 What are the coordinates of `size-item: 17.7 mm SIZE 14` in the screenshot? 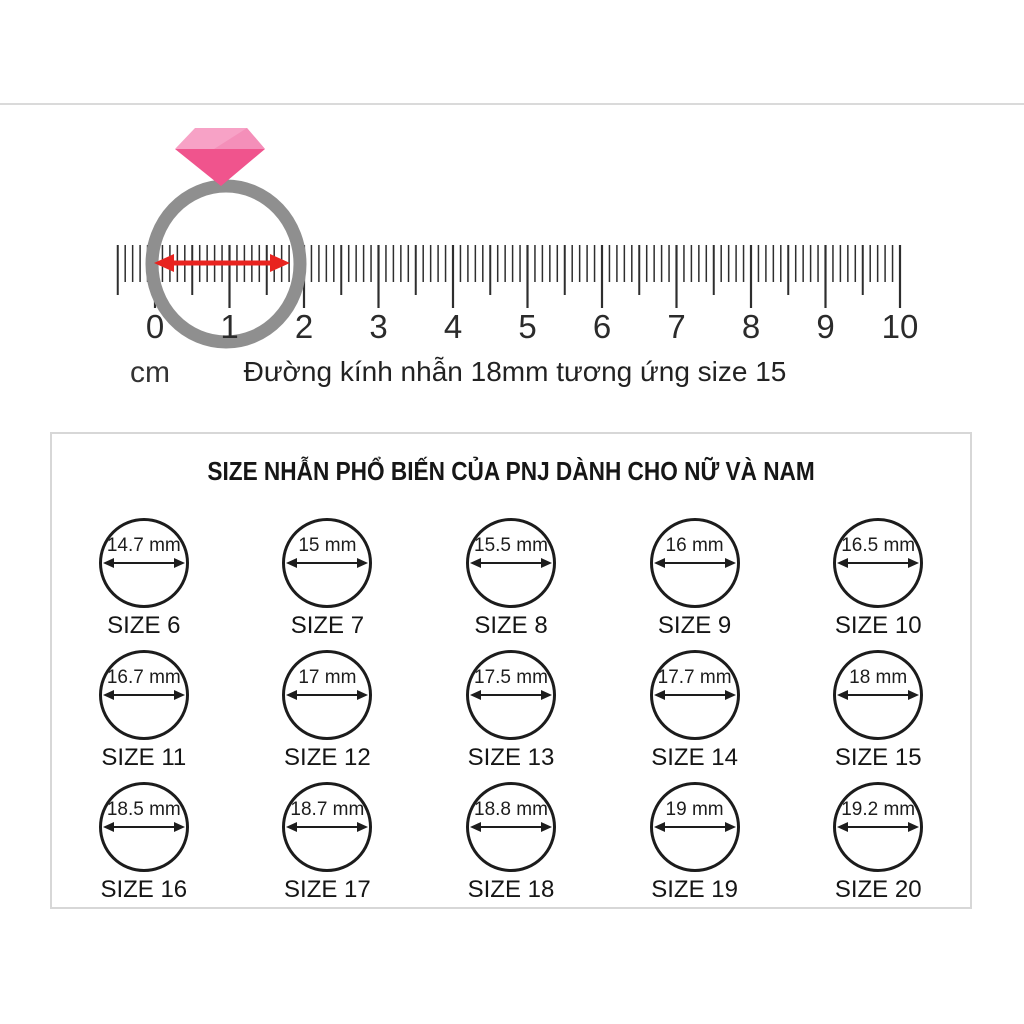 It's located at (695, 711).